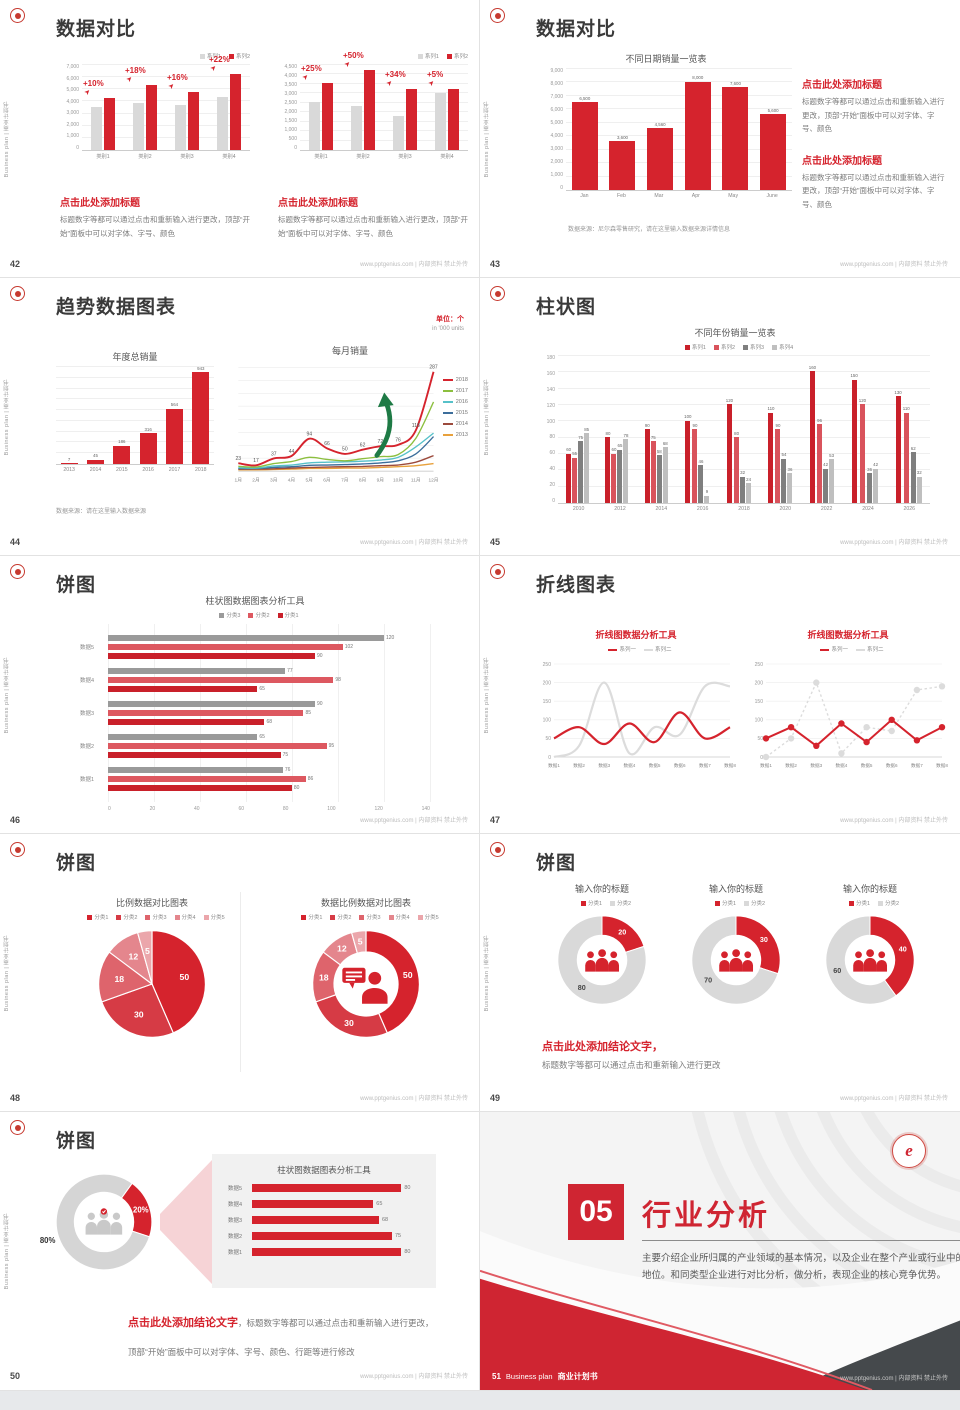  What do you see at coordinates (450, 319) in the screenshot?
I see `unit-label: 单位：个` at bounding box center [450, 319].